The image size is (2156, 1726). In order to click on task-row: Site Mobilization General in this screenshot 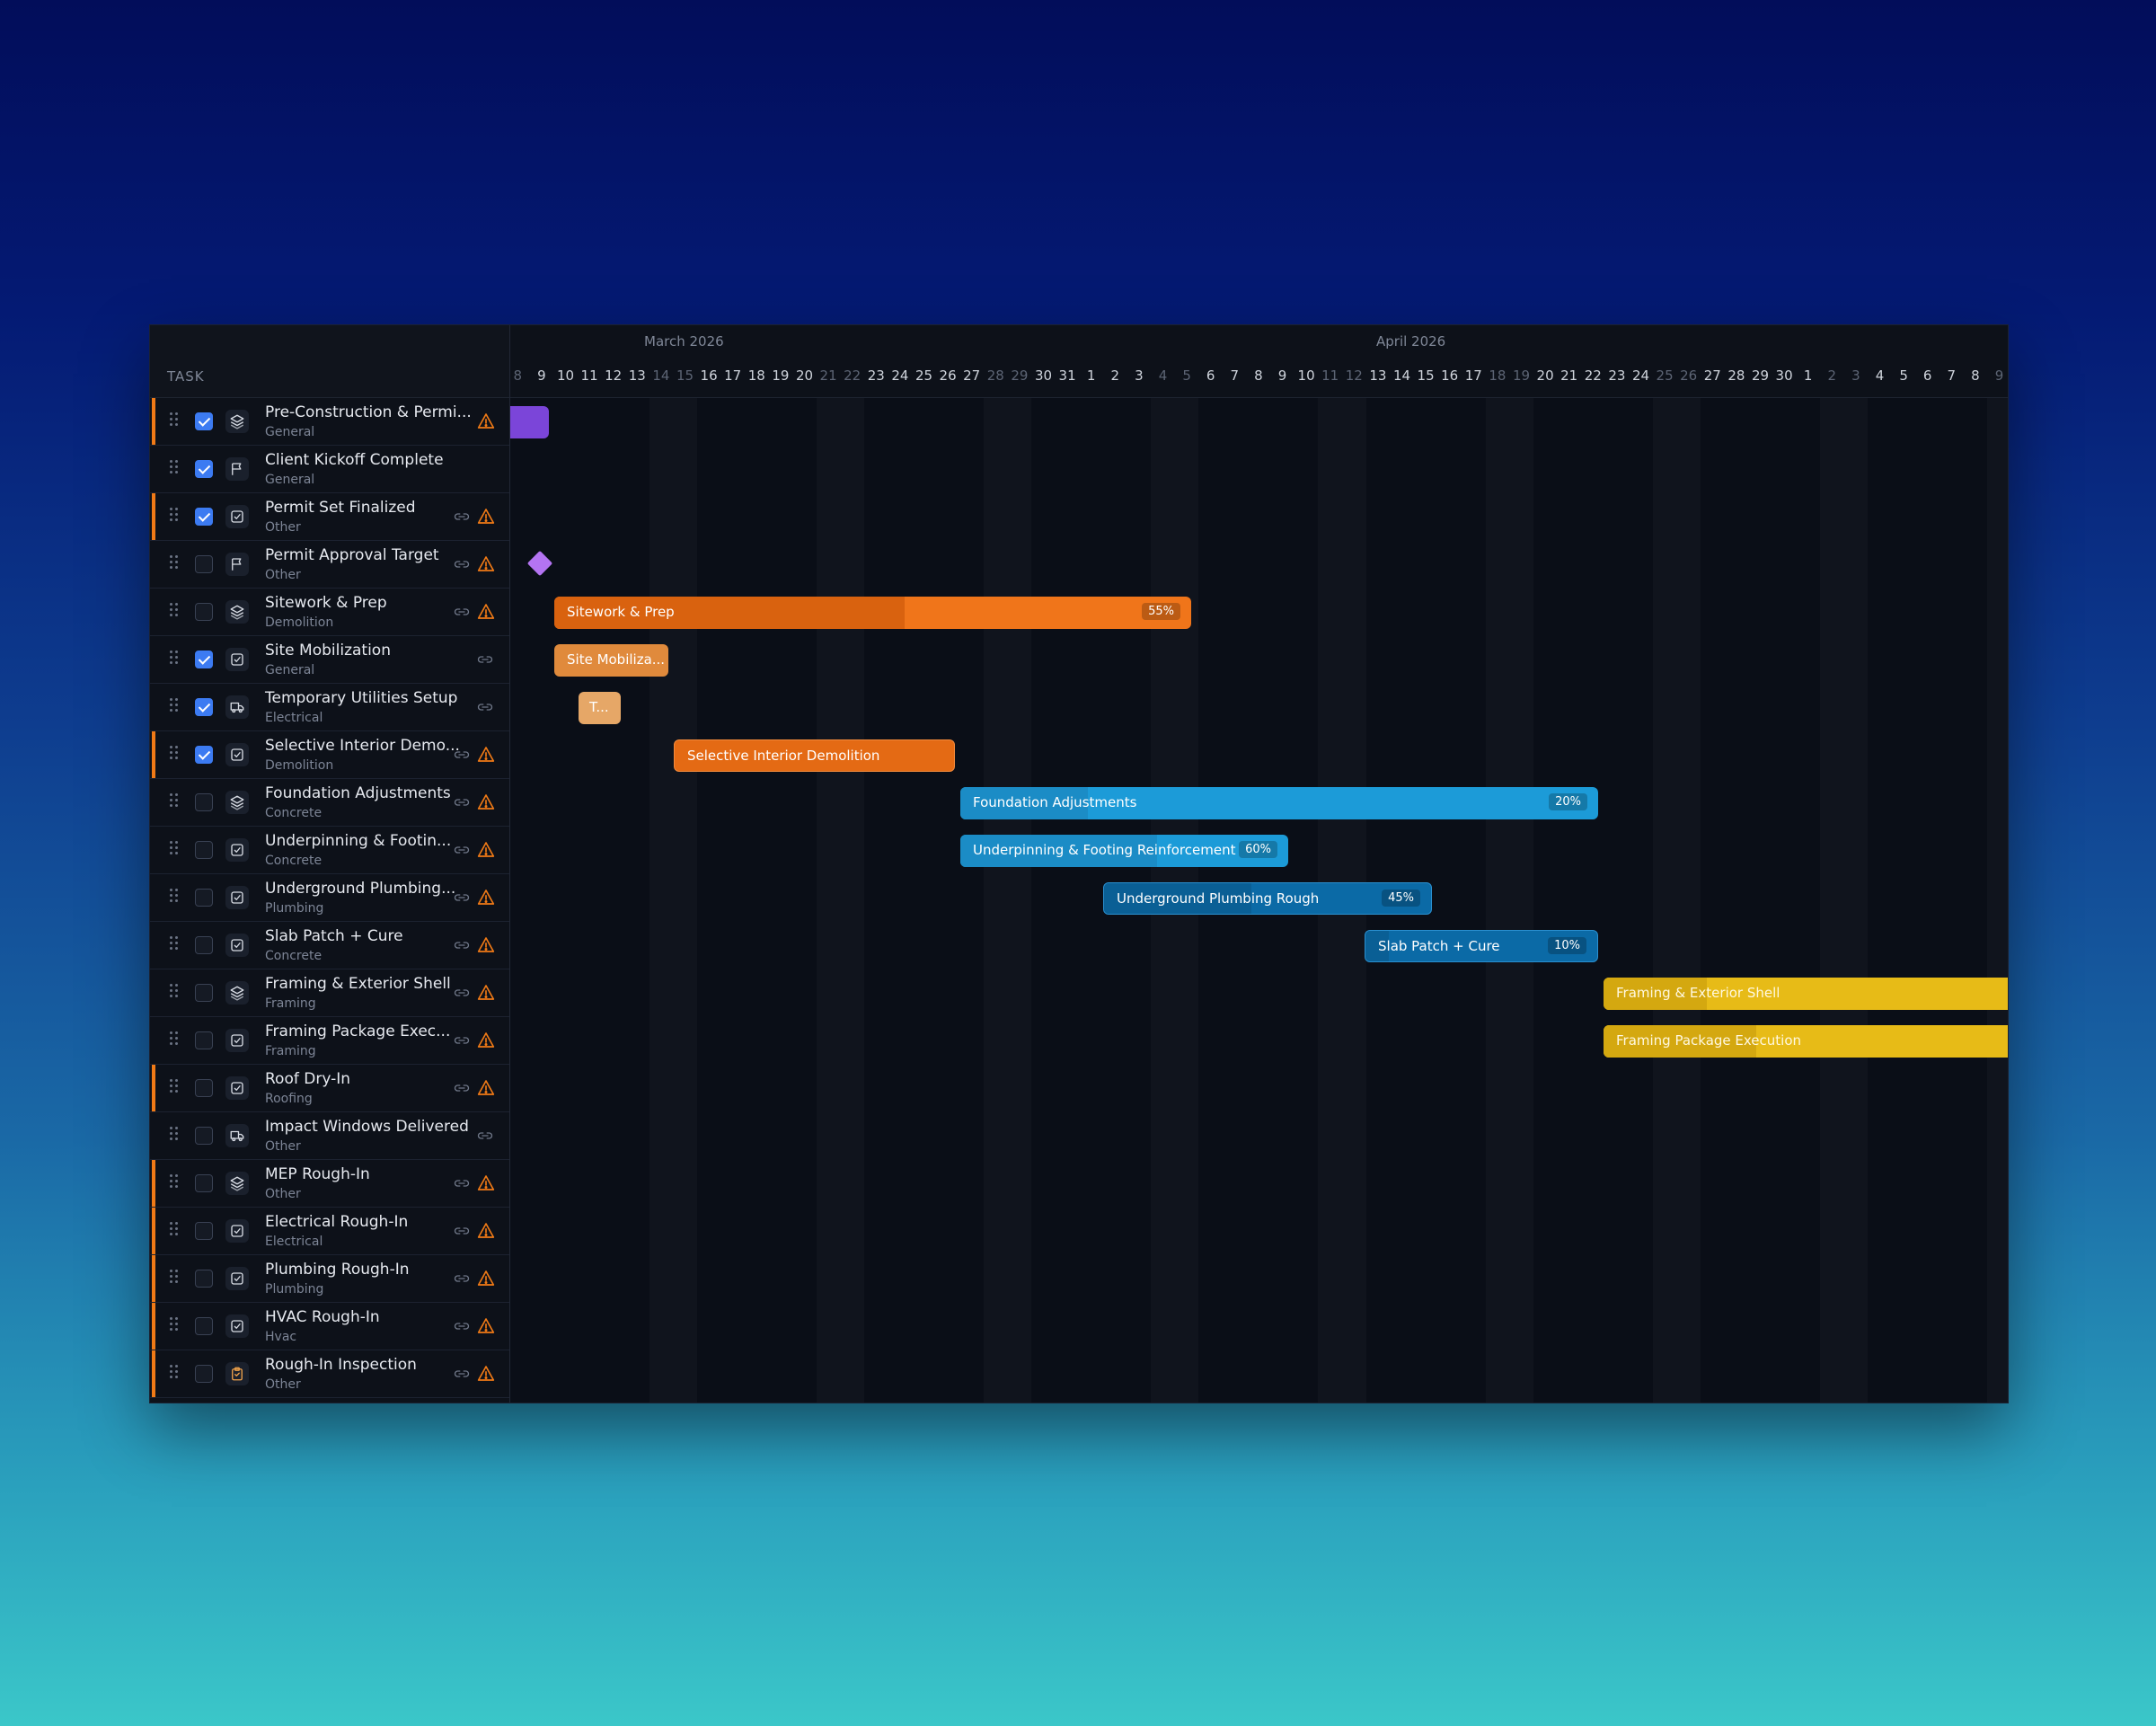, I will do `click(329, 660)`.